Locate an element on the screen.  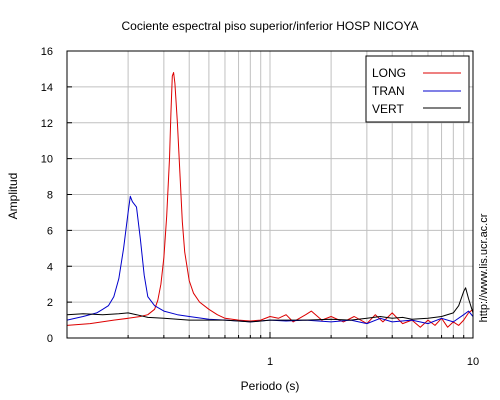
y-tick-label: 16 is located at coordinates (47, 52).